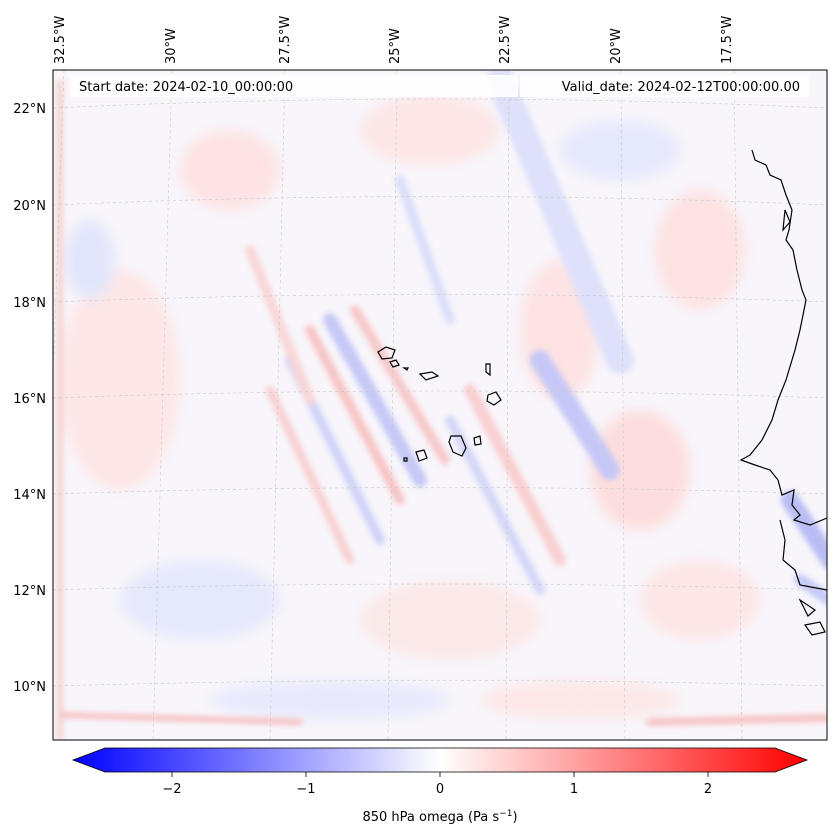 Image resolution: width=837 pixels, height=839 pixels. Describe the element at coordinates (477, 440) in the screenshot. I see `island-maio` at that location.